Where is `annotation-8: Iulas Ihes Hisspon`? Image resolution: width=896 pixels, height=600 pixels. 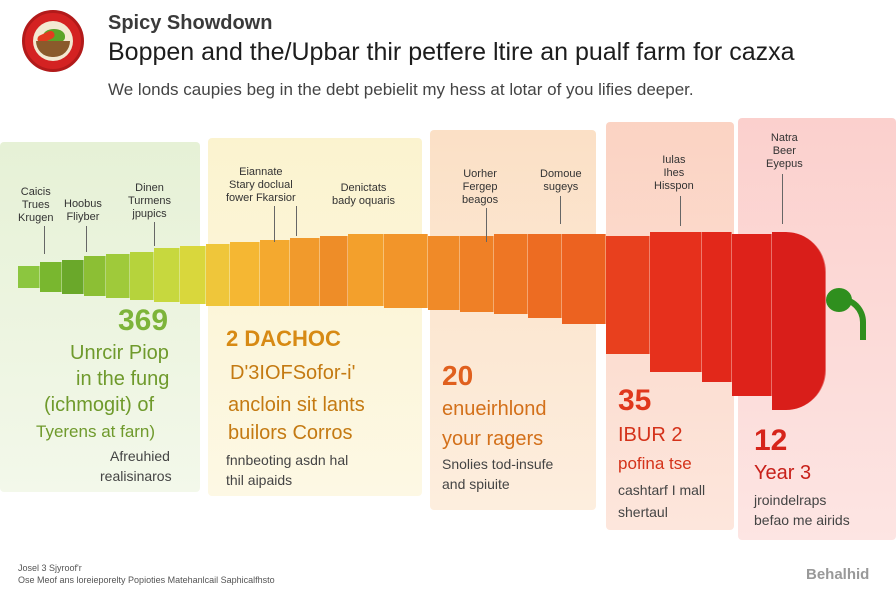
annotation-8: Iulas Ihes Hisspon is located at coordinates (674, 173).